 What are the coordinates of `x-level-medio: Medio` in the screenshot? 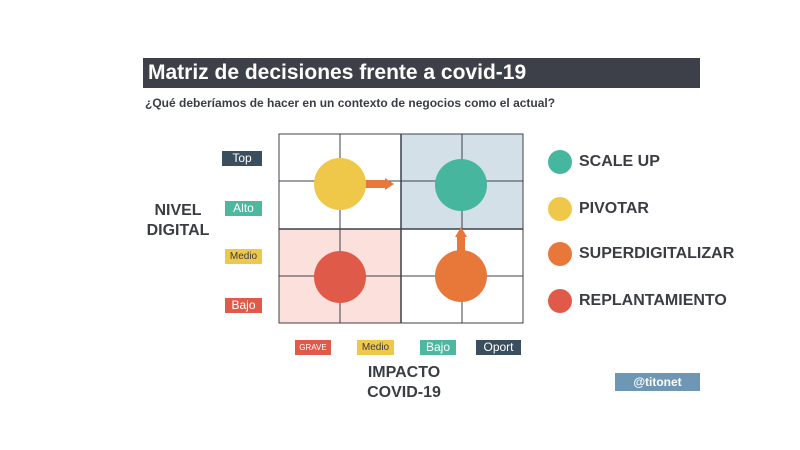 It's located at (375, 347).